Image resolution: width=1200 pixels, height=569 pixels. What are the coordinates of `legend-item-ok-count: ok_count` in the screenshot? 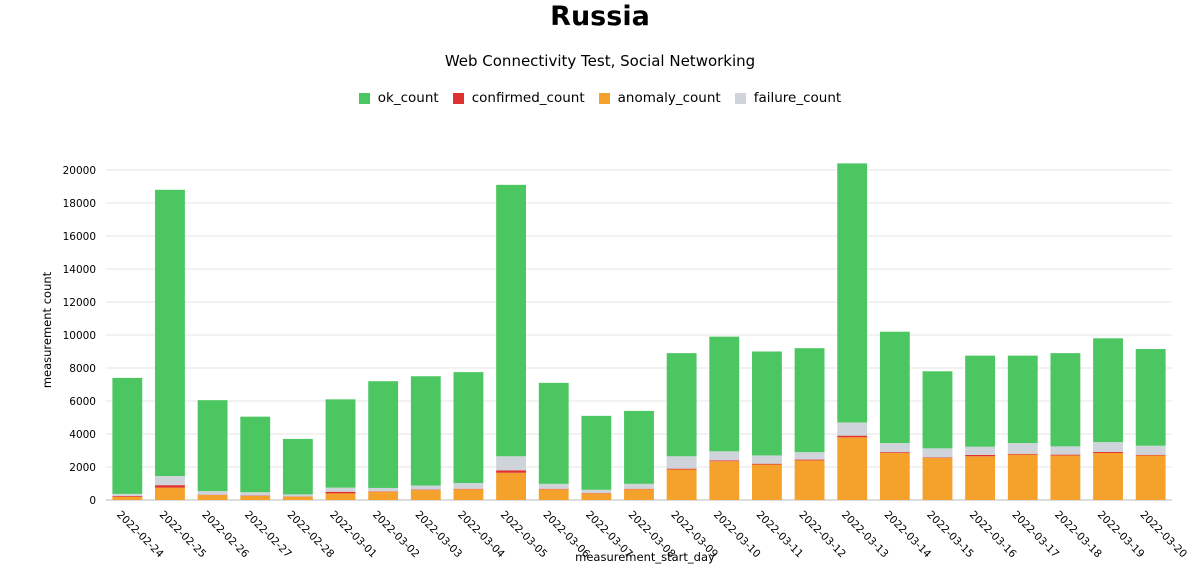 It's located at (398, 98).